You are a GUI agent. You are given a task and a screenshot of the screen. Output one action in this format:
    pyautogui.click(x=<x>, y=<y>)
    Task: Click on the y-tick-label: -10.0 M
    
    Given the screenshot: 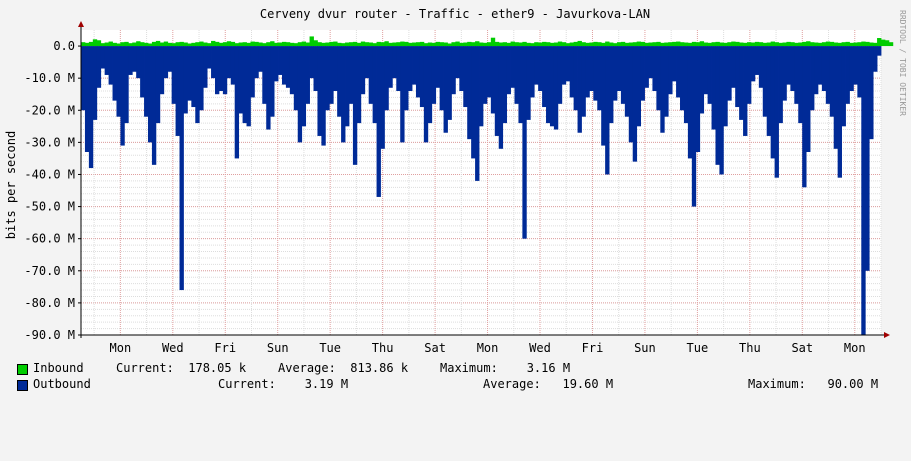 What is the action you would take?
    pyautogui.click(x=49, y=78)
    